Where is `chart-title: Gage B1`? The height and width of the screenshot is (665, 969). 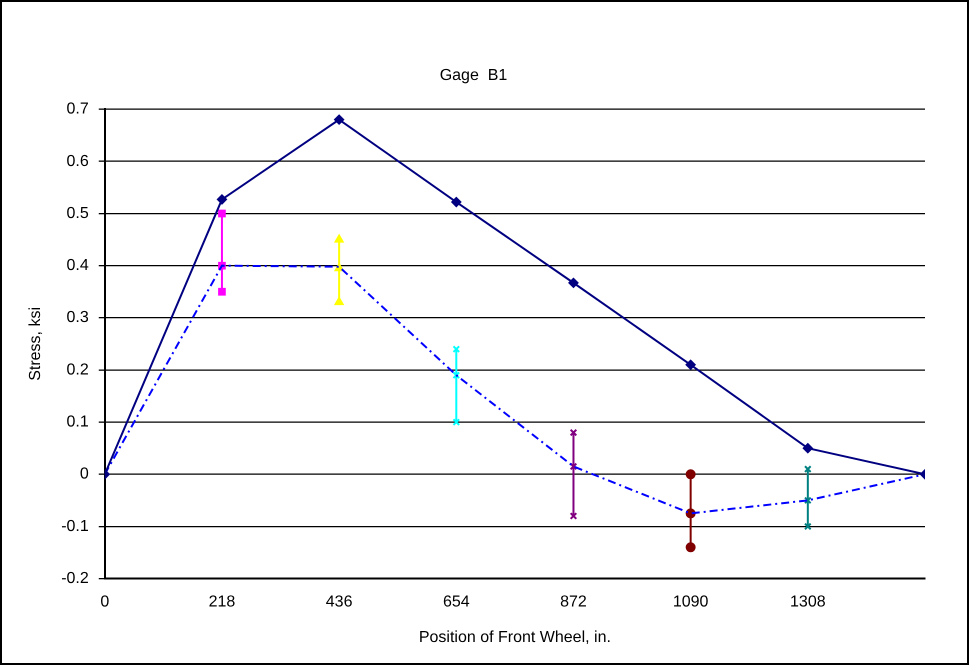
chart-title: Gage B1 is located at coordinates (474, 75).